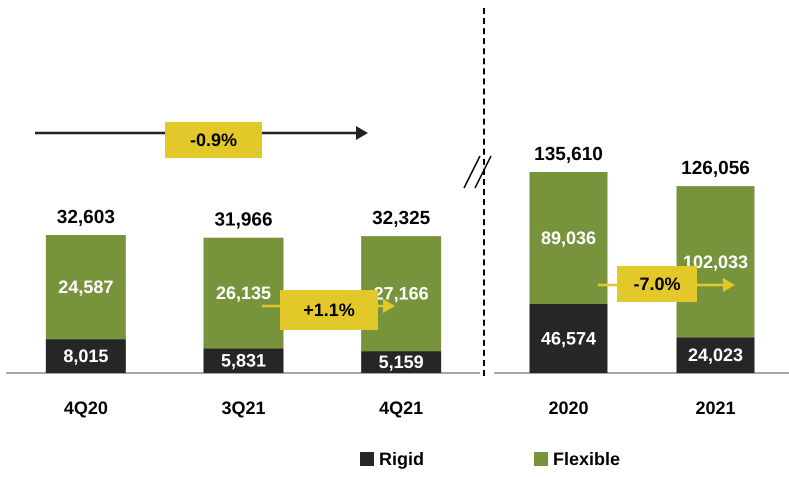 This screenshot has width=789, height=477. I want to click on legend-label: Rigid, so click(401, 459).